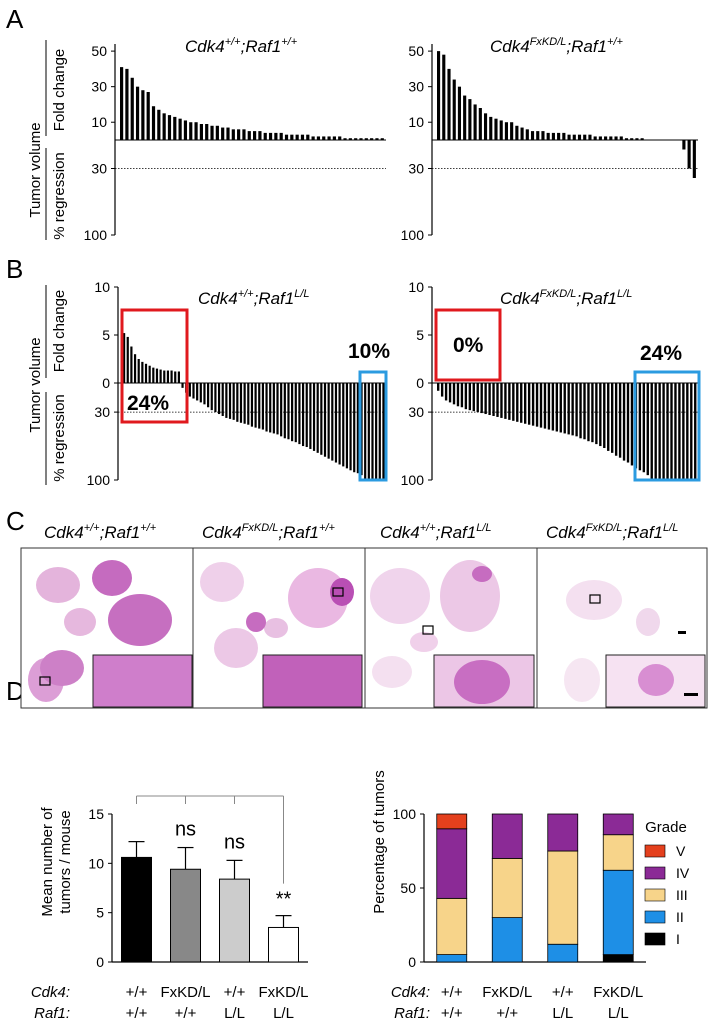 Image resolution: width=709 pixels, height=1024 pixels. Describe the element at coordinates (100, 913) in the screenshot. I see `d-tick-label: 5` at that location.